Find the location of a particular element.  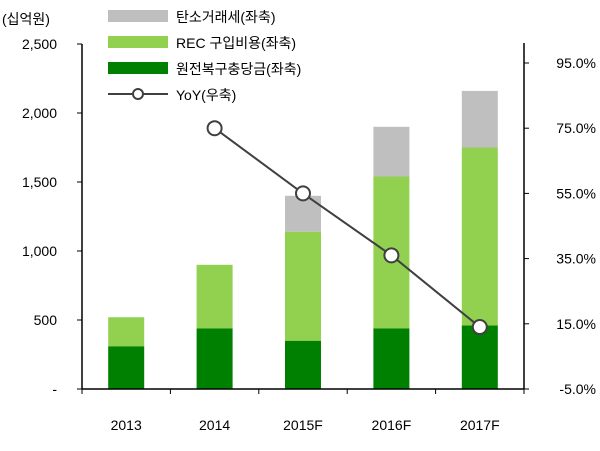

right-tick-label: 35.0% is located at coordinates (576, 259).